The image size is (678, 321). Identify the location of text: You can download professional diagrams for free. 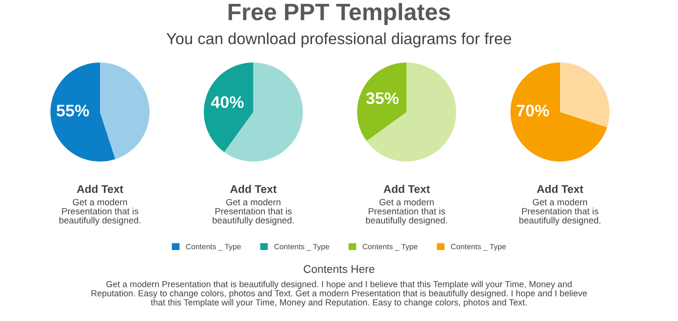
(339, 40).